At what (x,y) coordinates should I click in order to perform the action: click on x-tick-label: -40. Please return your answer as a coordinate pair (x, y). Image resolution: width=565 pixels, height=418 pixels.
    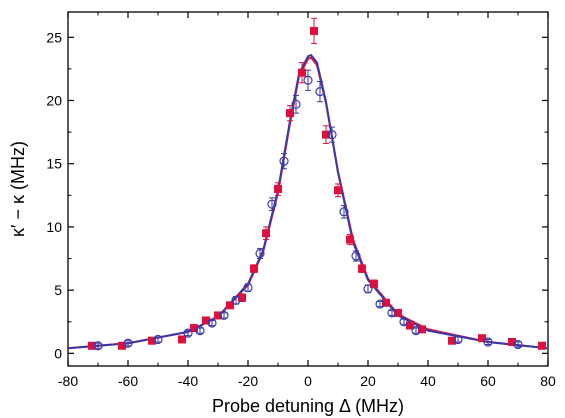
    Looking at the image, I should click on (188, 381).